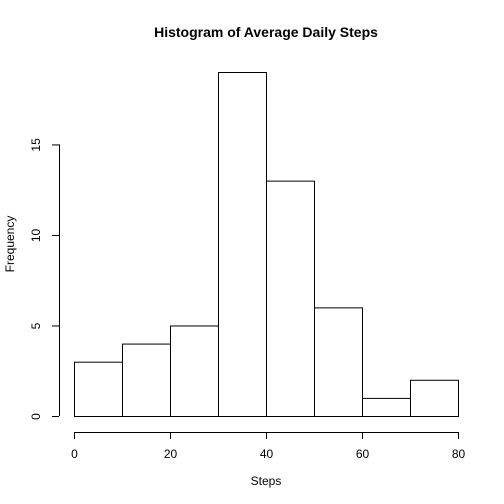 This screenshot has width=504, height=504. What do you see at coordinates (266, 481) in the screenshot?
I see `x-axis-label: Steps` at bounding box center [266, 481].